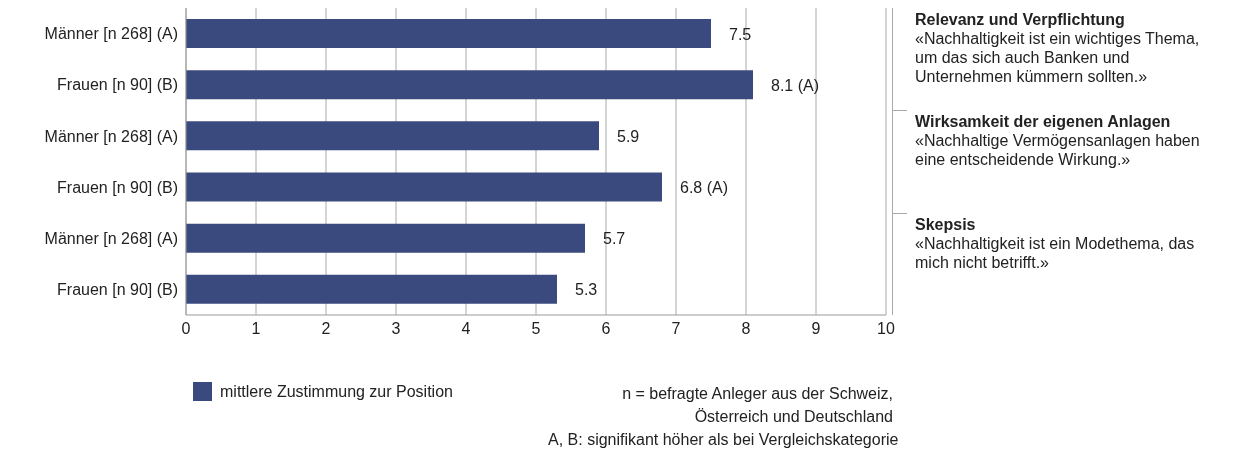 The width and height of the screenshot is (1248, 473). I want to click on x-tick-label: 6, so click(606, 329).